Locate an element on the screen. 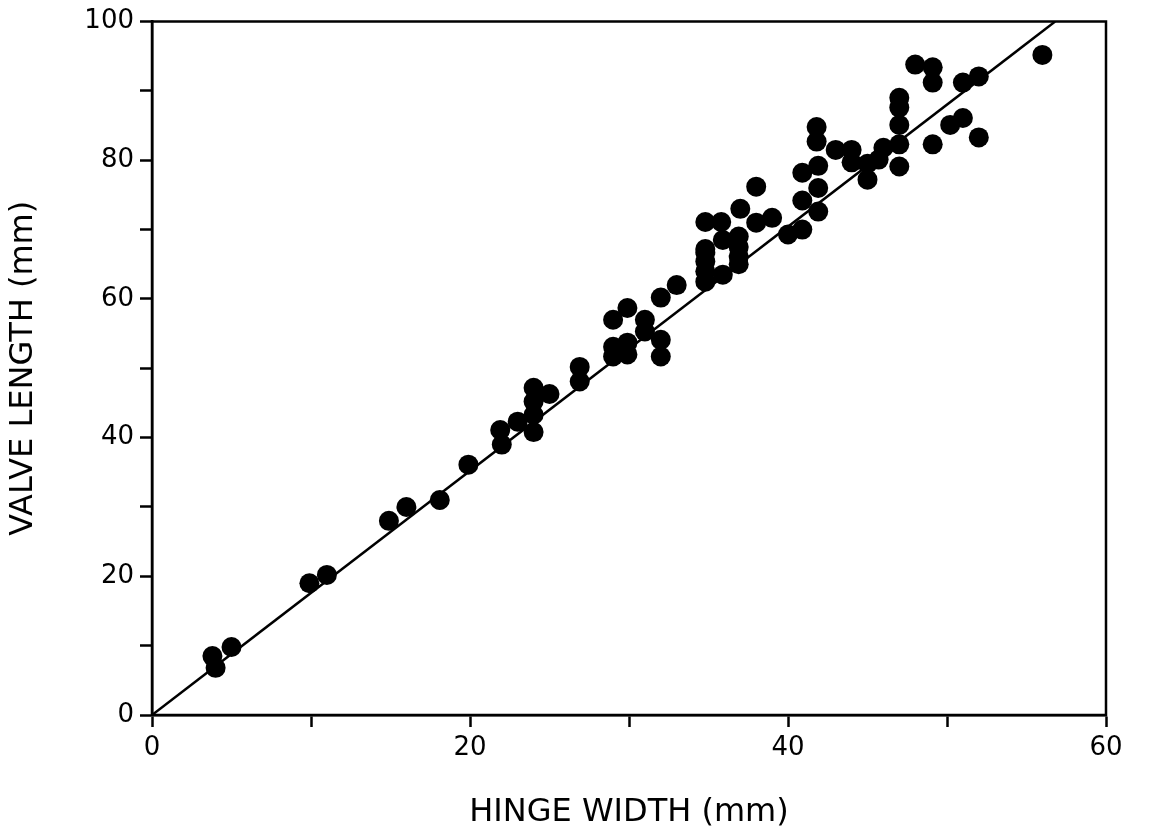 Image resolution: width=1149 pixels, height=836 pixels. y-tick-label: 60 is located at coordinates (117, 296).